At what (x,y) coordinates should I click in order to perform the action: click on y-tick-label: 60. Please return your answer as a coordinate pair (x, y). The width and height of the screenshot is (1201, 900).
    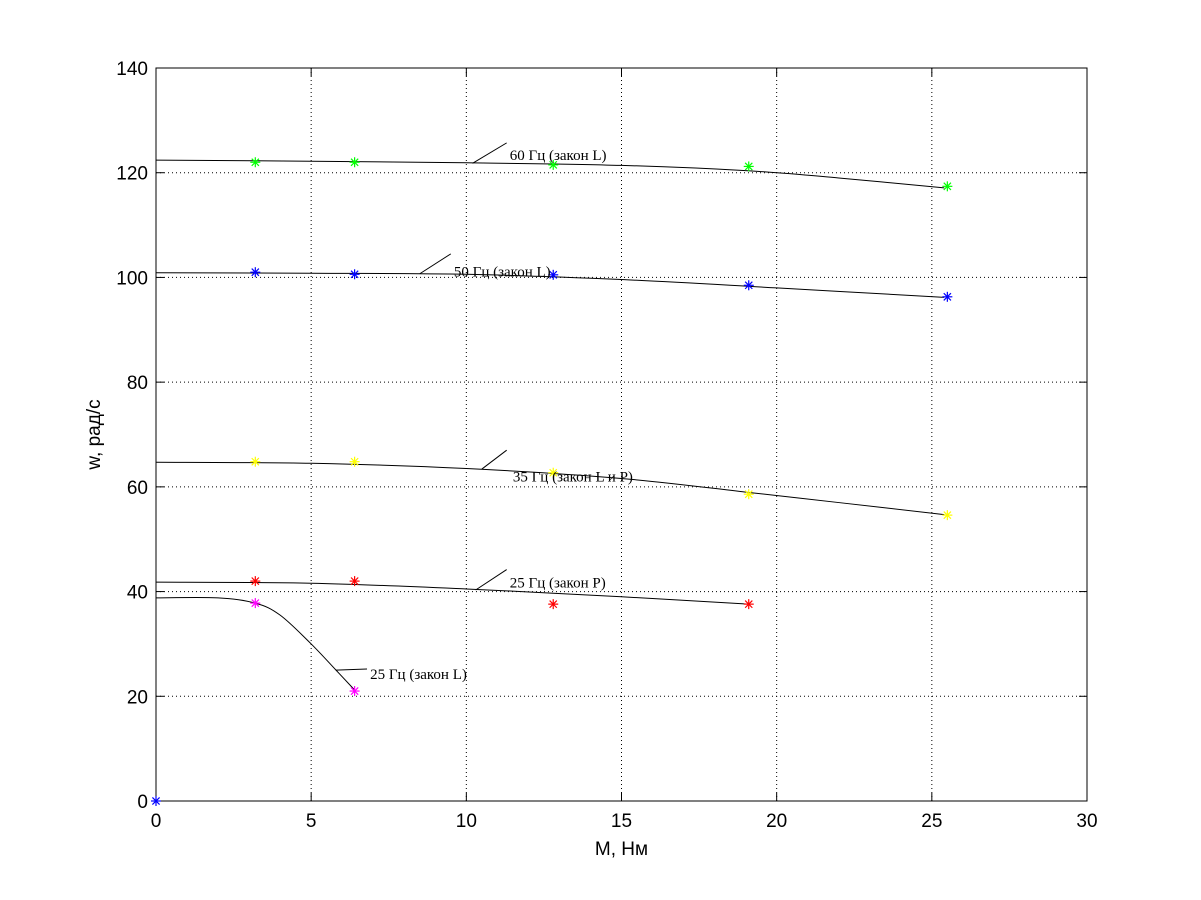
    Looking at the image, I should click on (137, 488).